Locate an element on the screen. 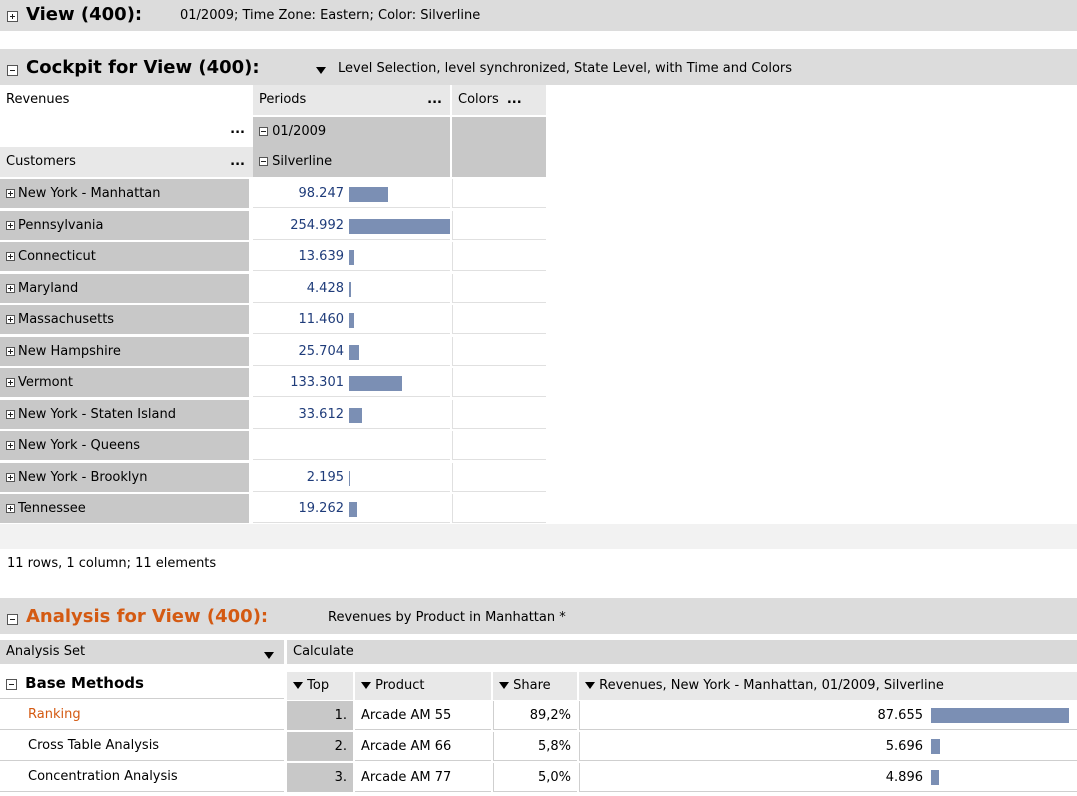 Image resolution: width=1077 pixels, height=796 pixels. analysis-revenue-value: 87.655 is located at coordinates (900, 715).